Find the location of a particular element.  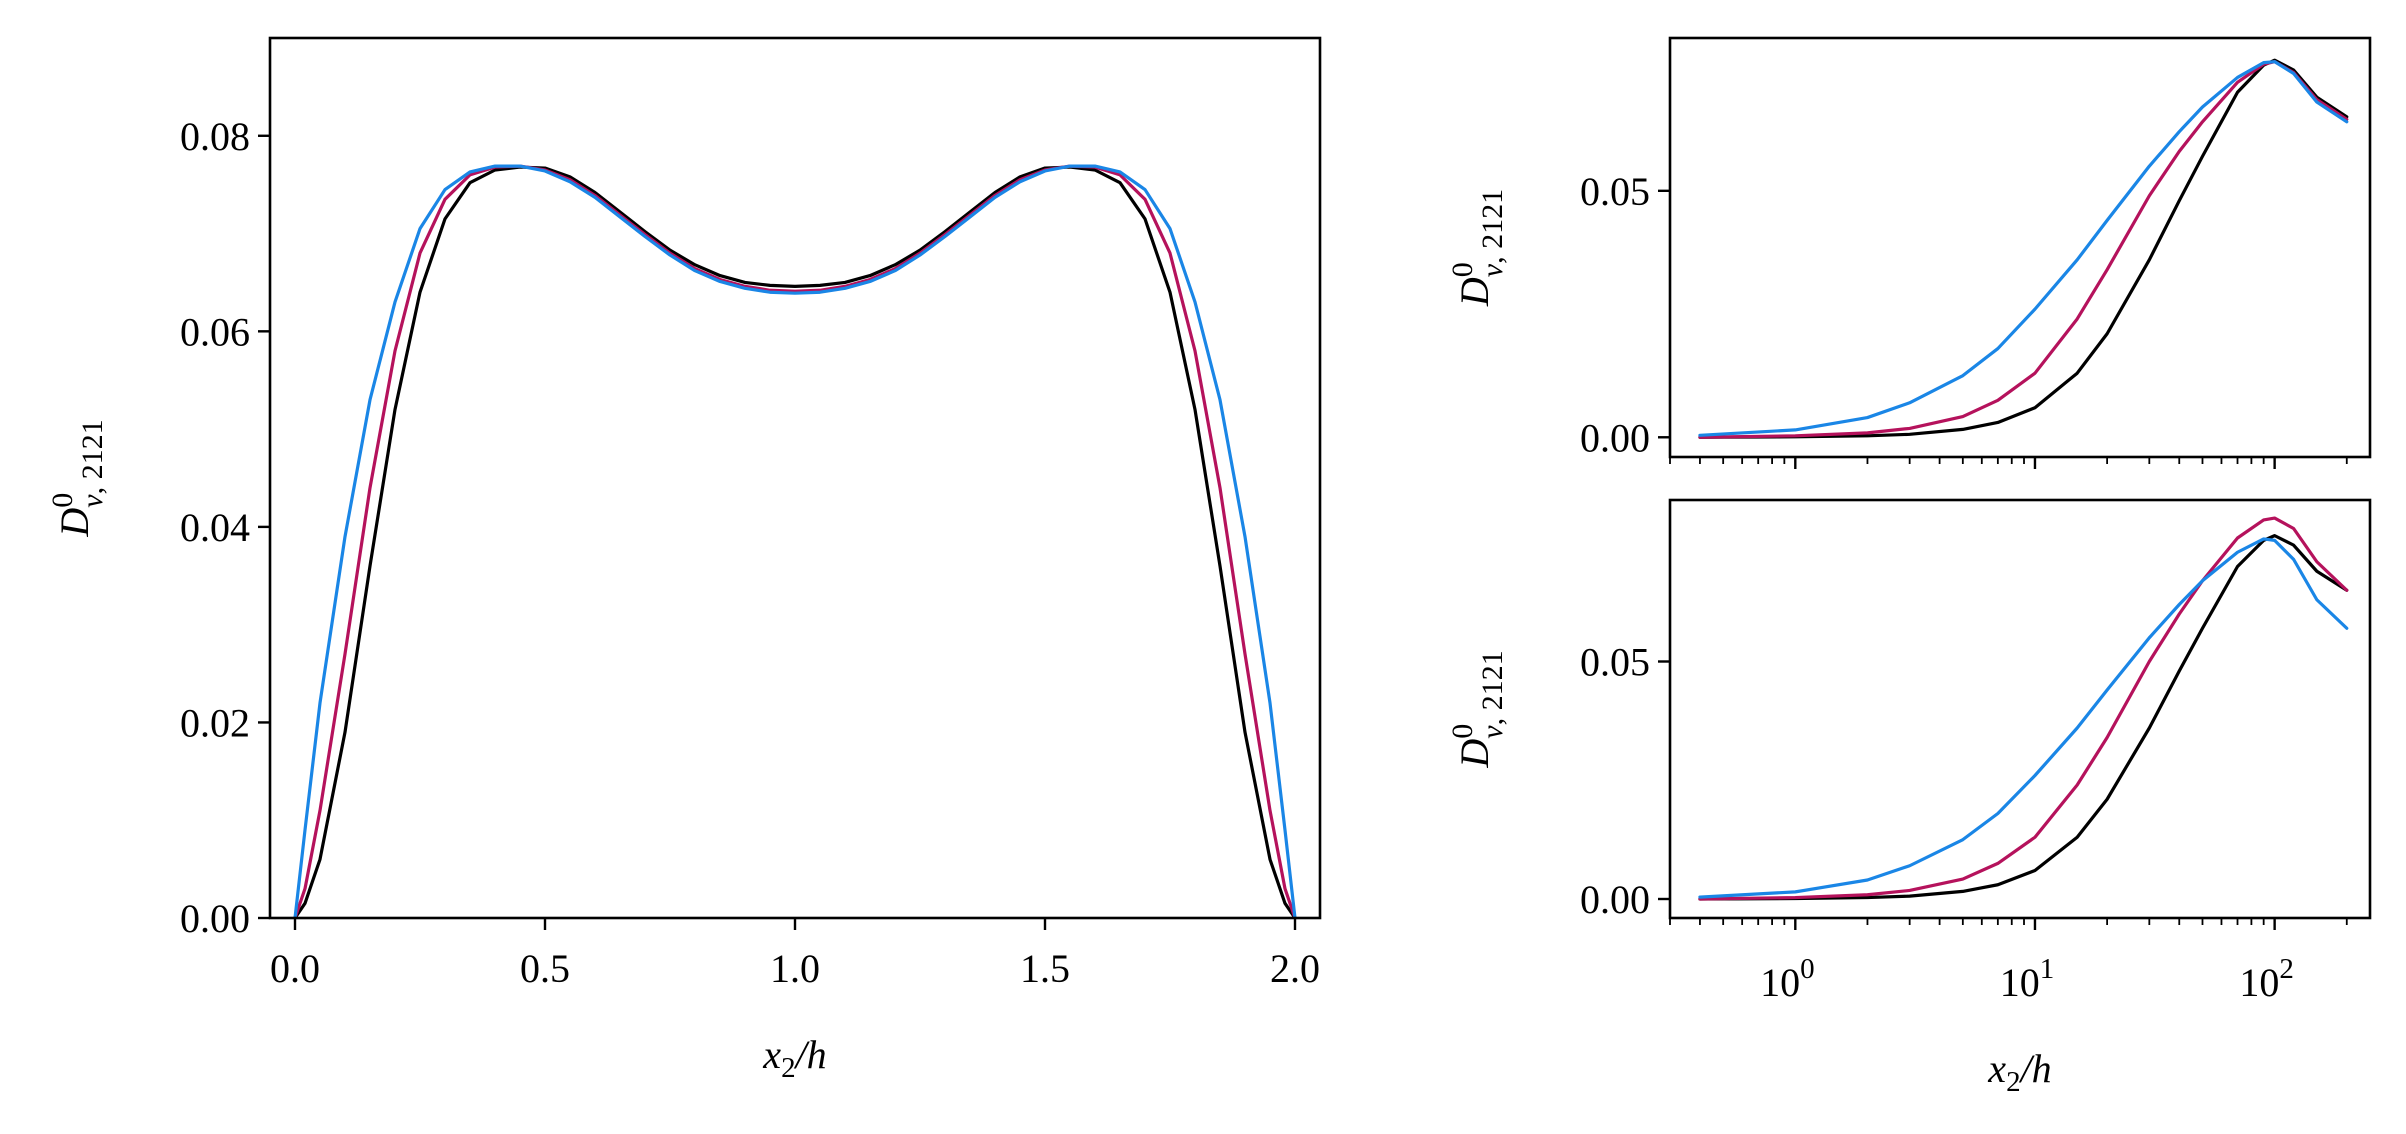

bottom-right-x-axis-label: x2/h is located at coordinates (2019, 1072).